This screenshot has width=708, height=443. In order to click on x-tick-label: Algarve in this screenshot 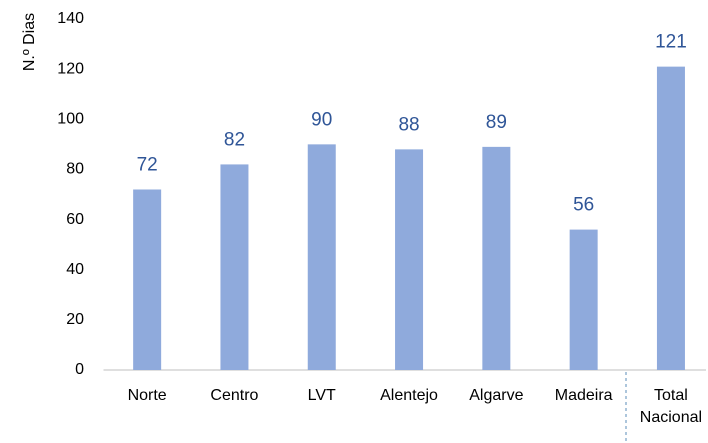, I will do `click(496, 395)`.